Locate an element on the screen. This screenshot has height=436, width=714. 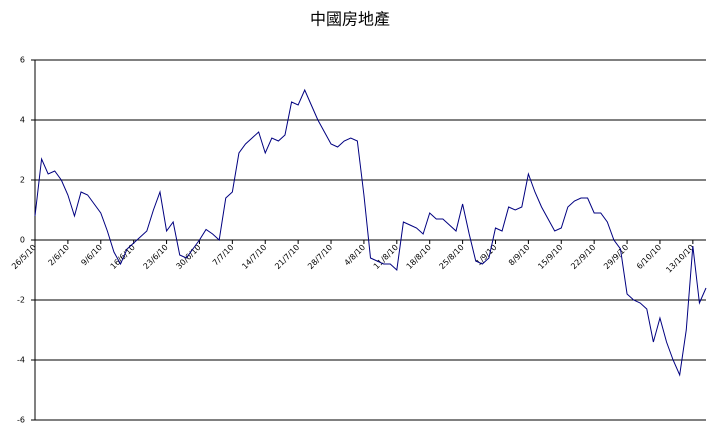
y-tick-label: -2 is located at coordinates (21, 300).